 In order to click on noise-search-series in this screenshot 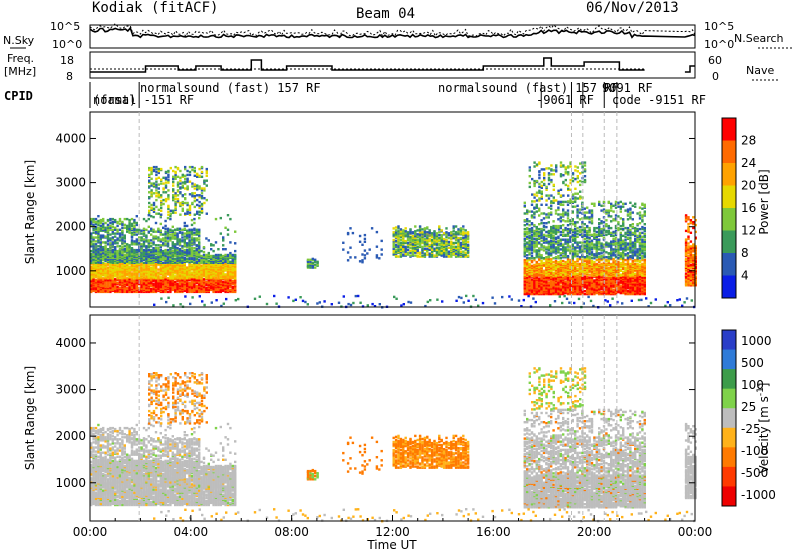, I will do `click(392, 30)`.